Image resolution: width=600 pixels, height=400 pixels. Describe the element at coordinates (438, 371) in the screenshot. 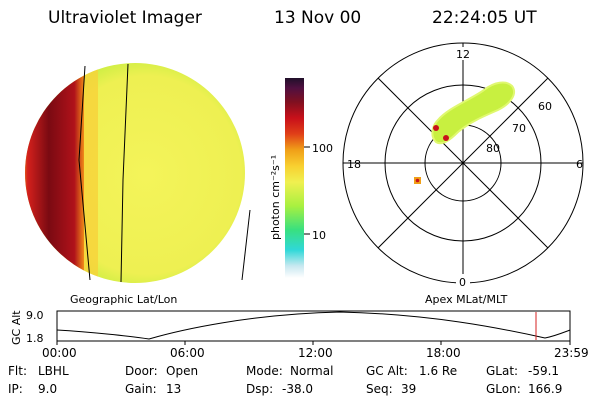

I see `status-gcalt-value: 1.6 Re` at that location.